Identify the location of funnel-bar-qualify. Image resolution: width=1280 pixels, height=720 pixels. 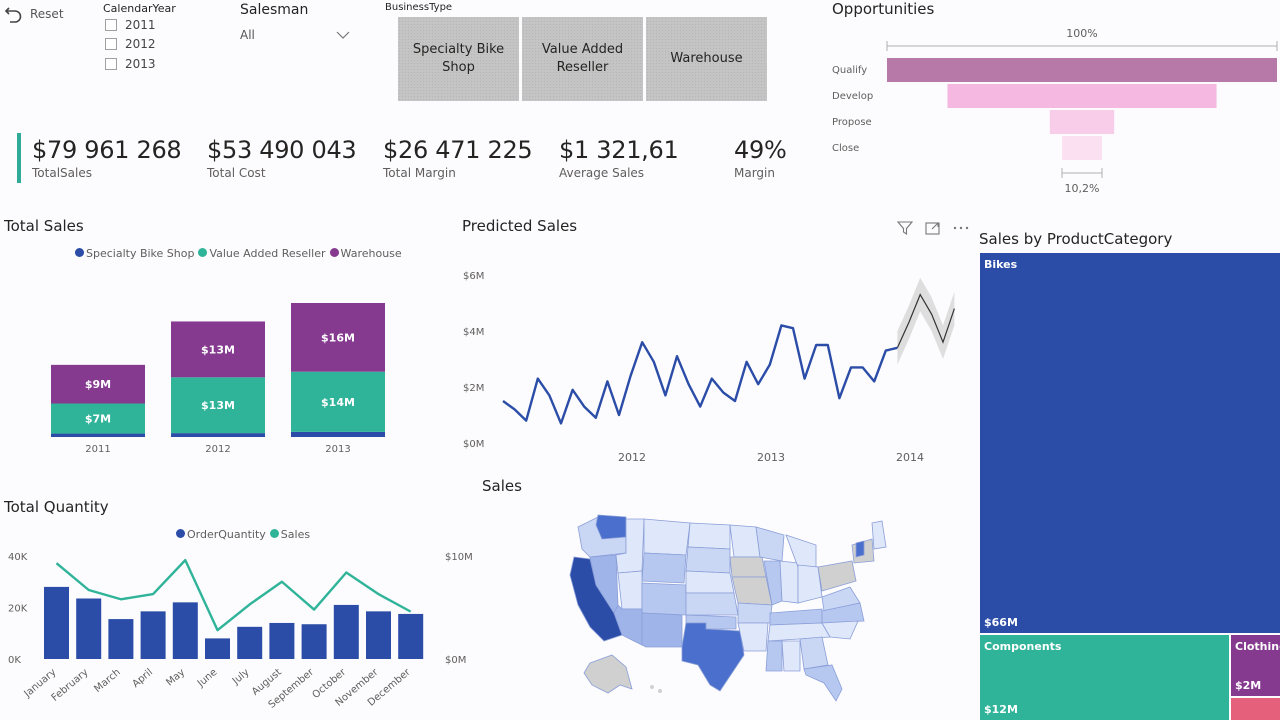
(1082, 70).